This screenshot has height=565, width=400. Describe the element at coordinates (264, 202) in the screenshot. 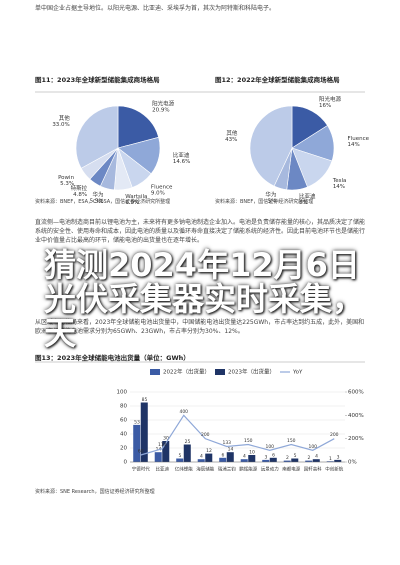

I see `figure-source: 资料来源：BNEF，国信证券经济研究所整理` at that location.